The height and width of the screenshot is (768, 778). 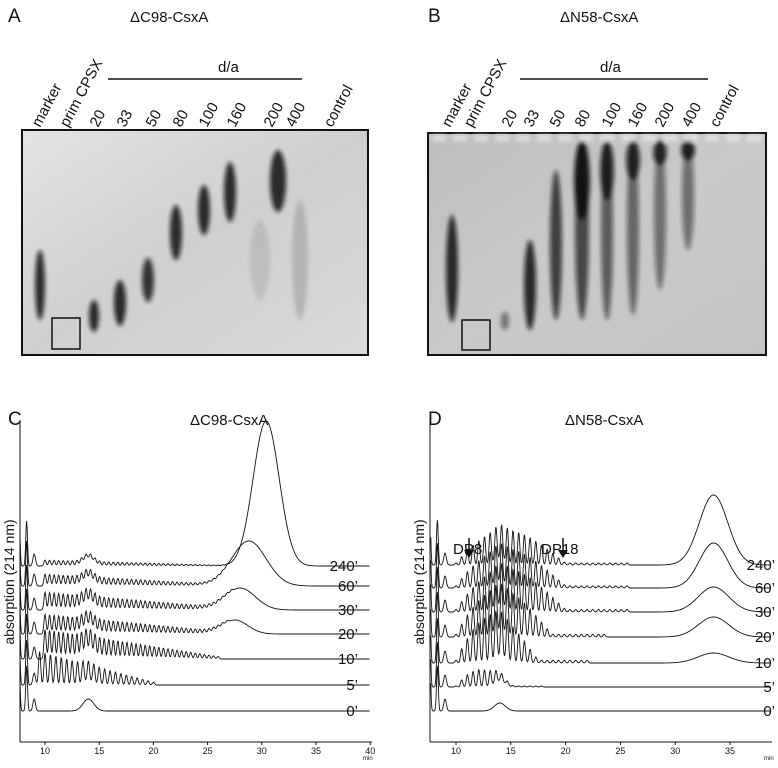 I want to click on x-tick-label: 15, so click(x=511, y=751).